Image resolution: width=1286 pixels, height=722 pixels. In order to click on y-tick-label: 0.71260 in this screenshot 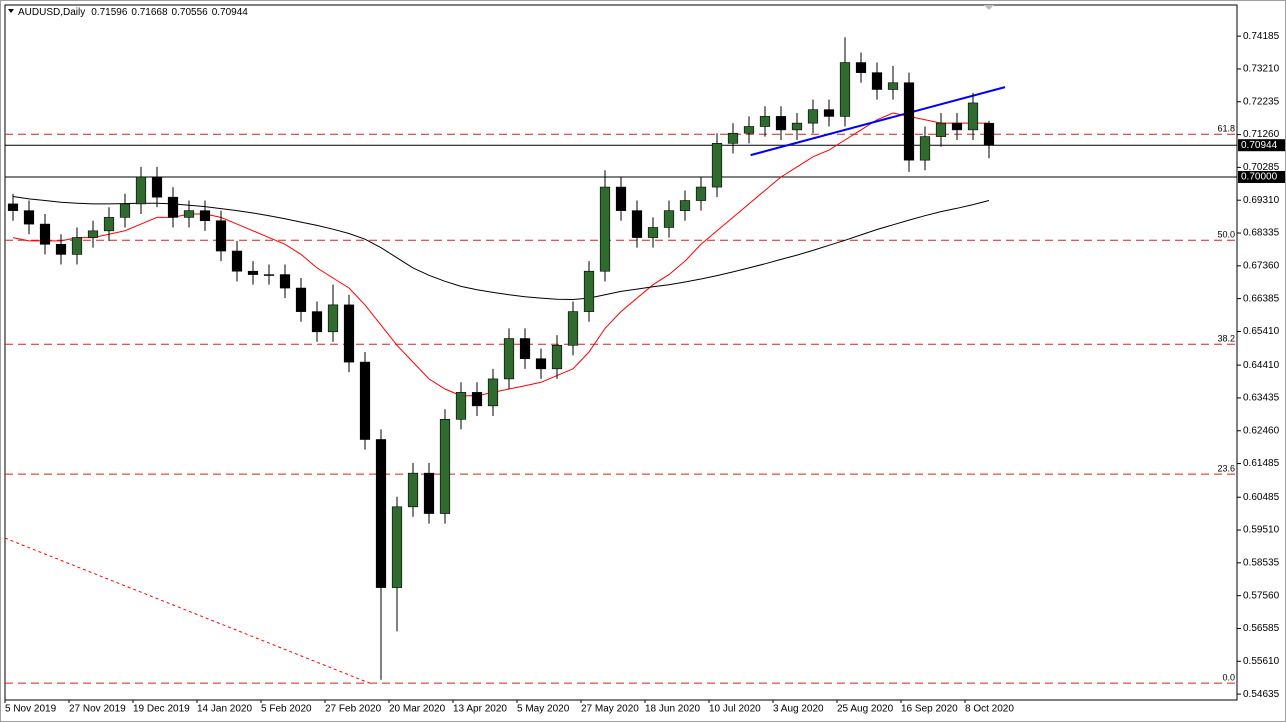, I will do `click(1261, 134)`.